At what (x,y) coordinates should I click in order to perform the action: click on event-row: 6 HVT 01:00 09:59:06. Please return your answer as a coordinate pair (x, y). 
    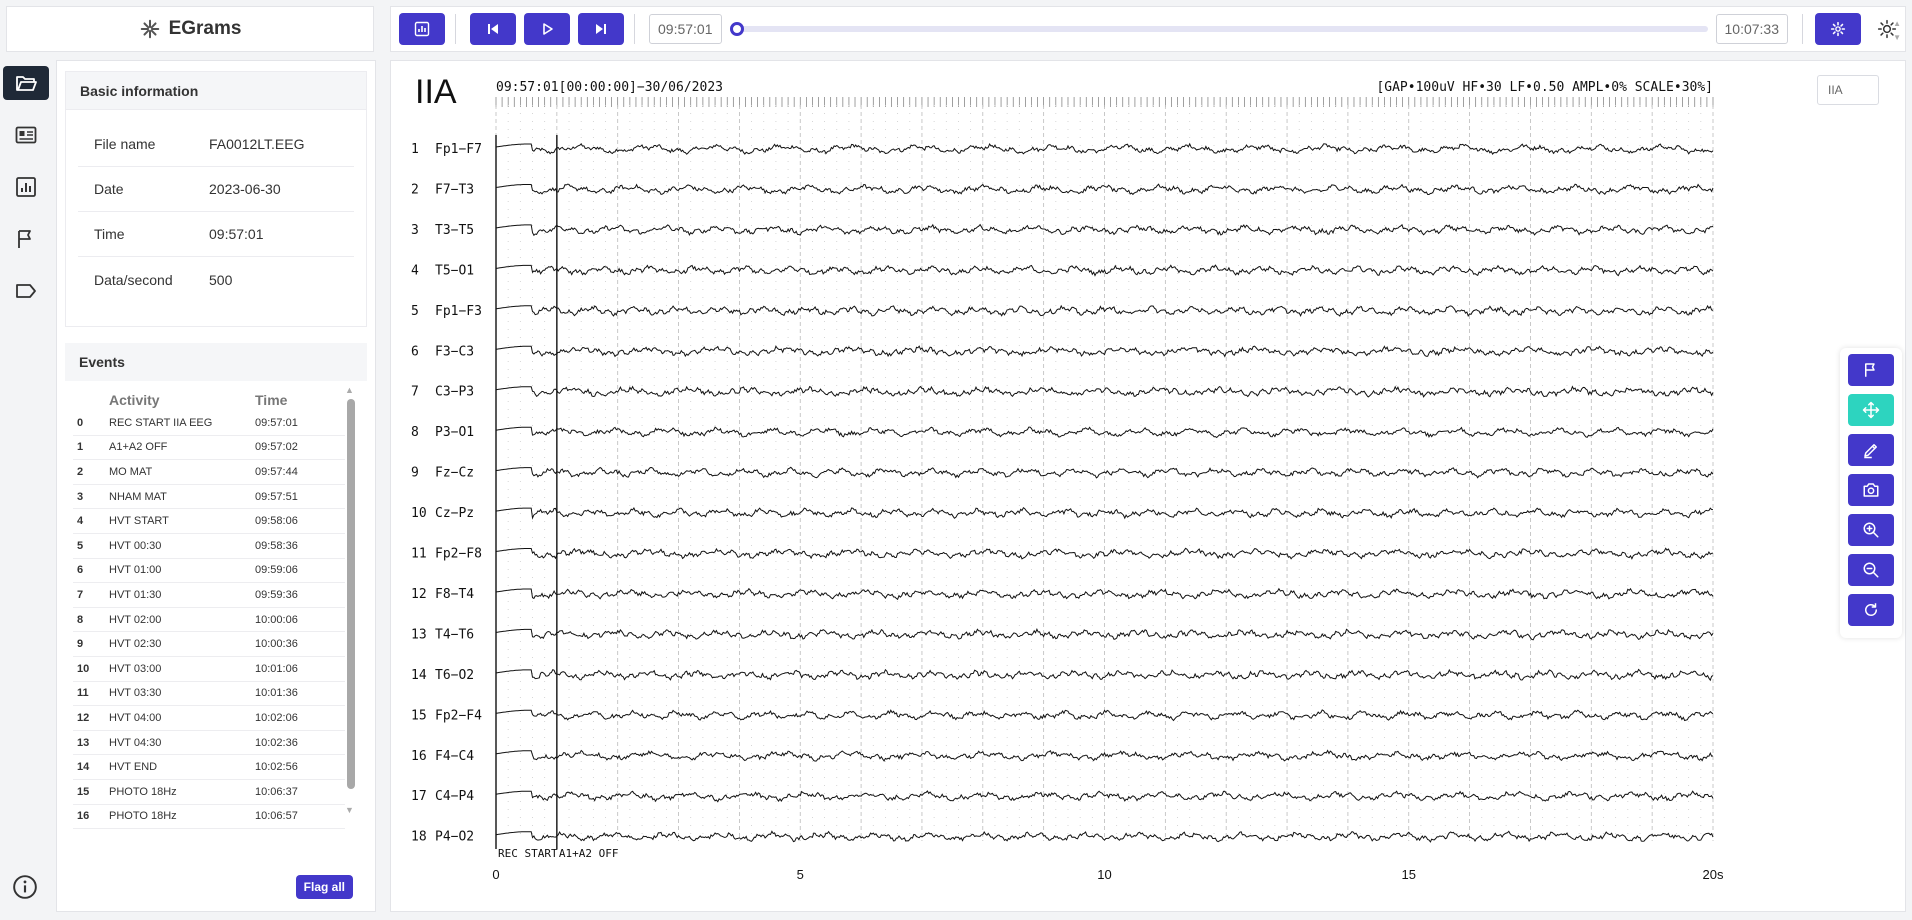
    Looking at the image, I should click on (209, 571).